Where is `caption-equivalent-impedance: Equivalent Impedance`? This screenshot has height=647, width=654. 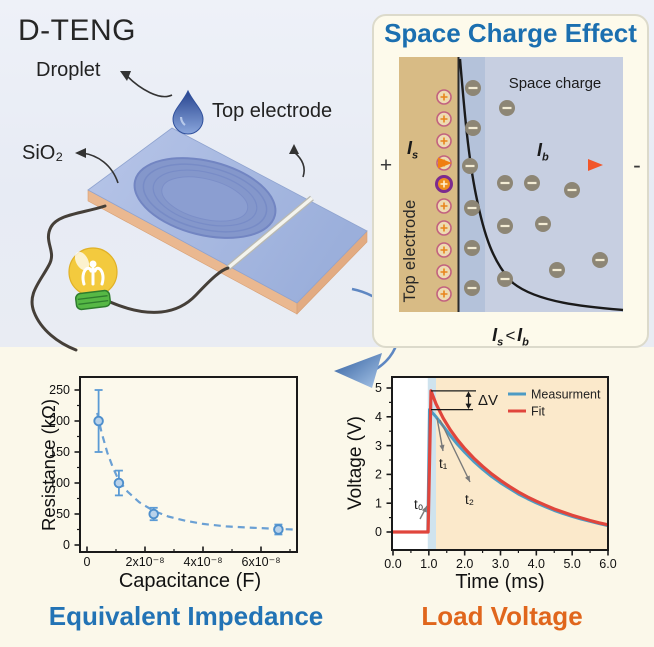 caption-equivalent-impedance: Equivalent Impedance is located at coordinates (186, 616).